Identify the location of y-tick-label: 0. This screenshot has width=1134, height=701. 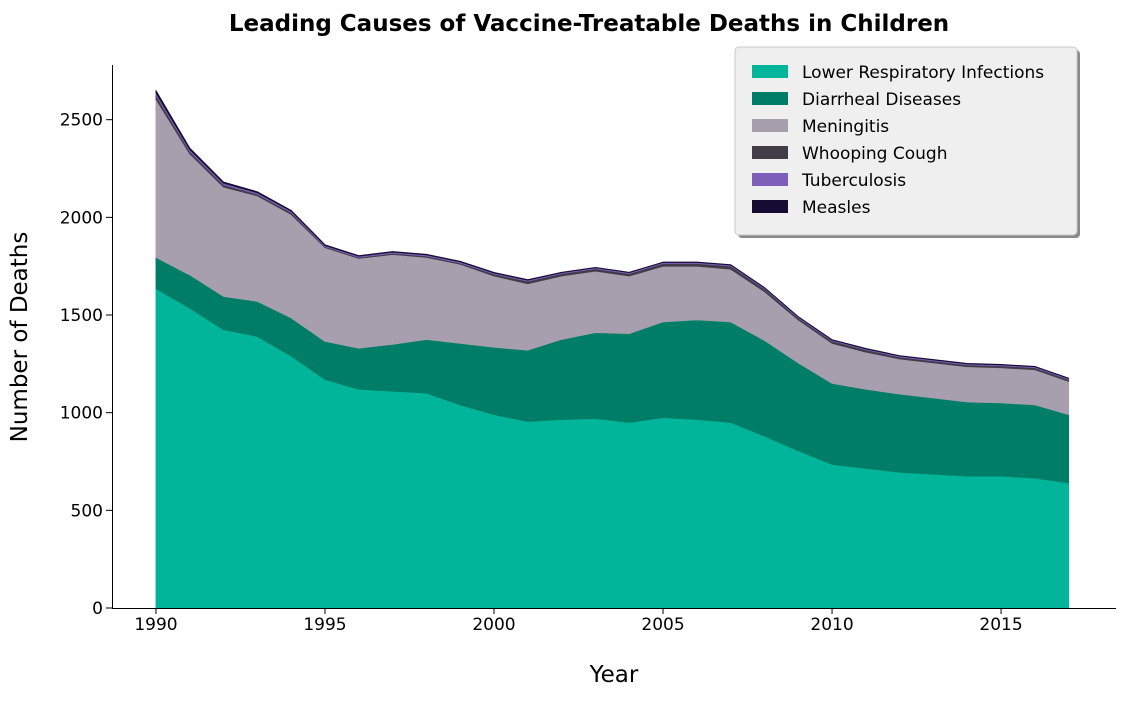
(97, 609).